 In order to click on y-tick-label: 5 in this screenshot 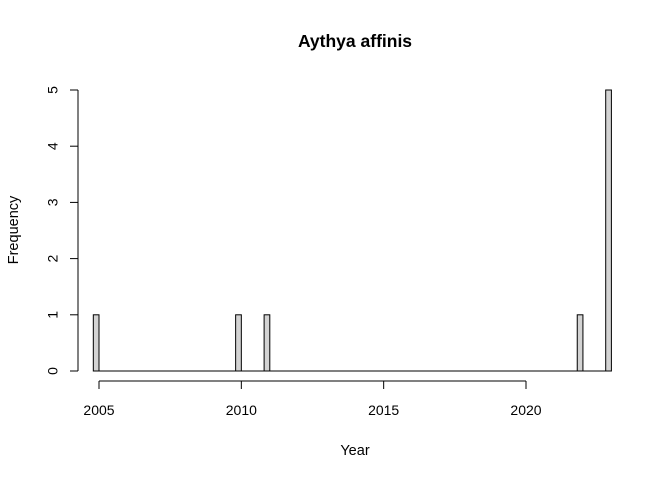, I will do `click(53, 90)`.